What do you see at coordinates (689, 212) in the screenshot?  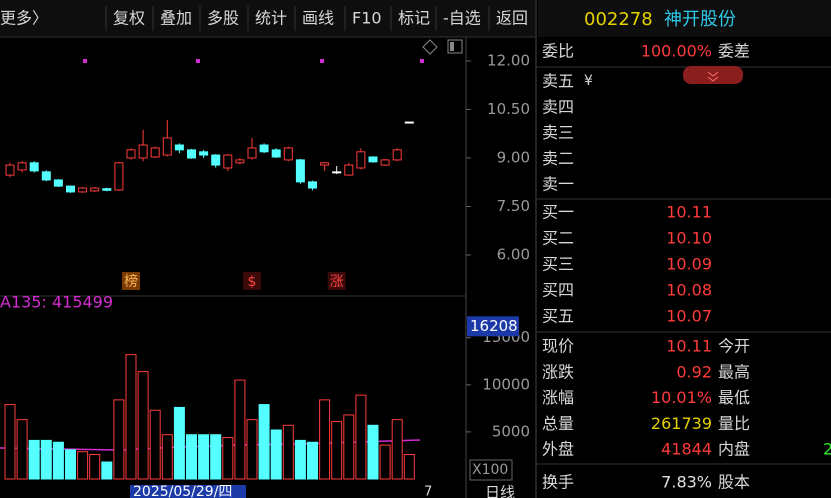 I see `bid-price: 10.11` at bounding box center [689, 212].